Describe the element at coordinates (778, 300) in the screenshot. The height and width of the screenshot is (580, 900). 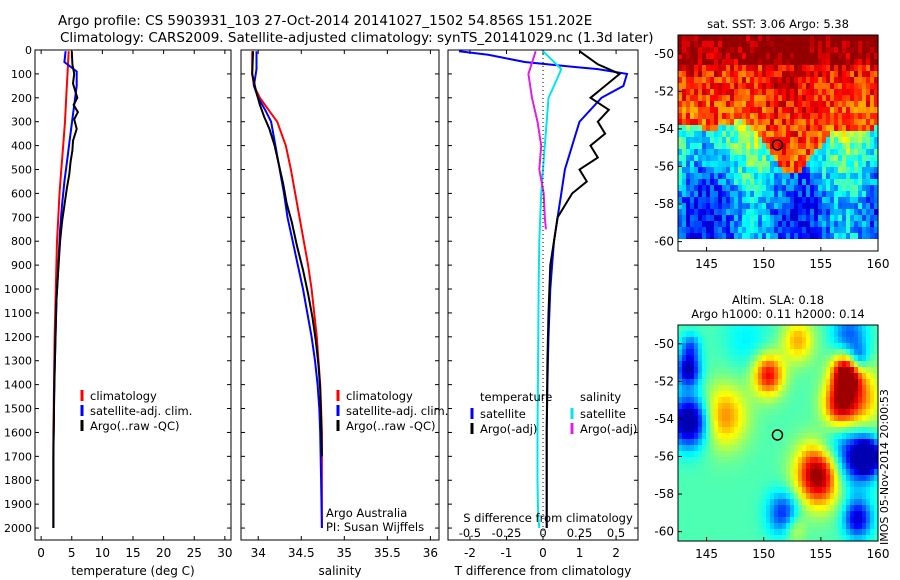
I see `map-title: Altim. SLA: 0.18` at that location.